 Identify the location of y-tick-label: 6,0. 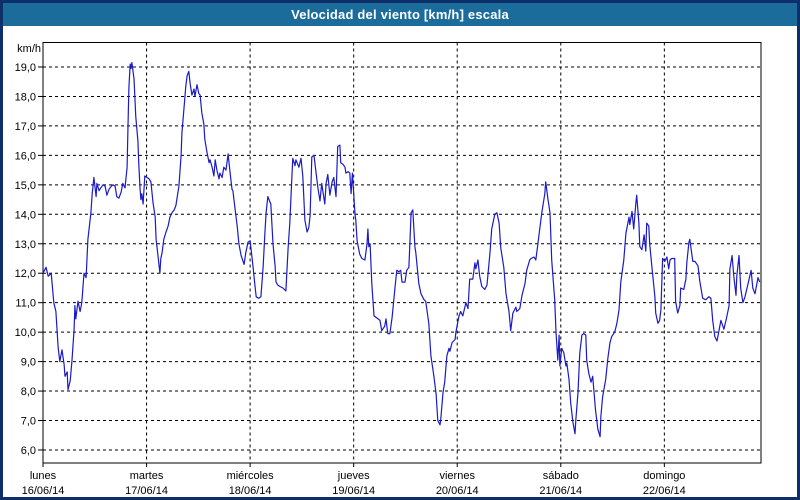
(28, 451).